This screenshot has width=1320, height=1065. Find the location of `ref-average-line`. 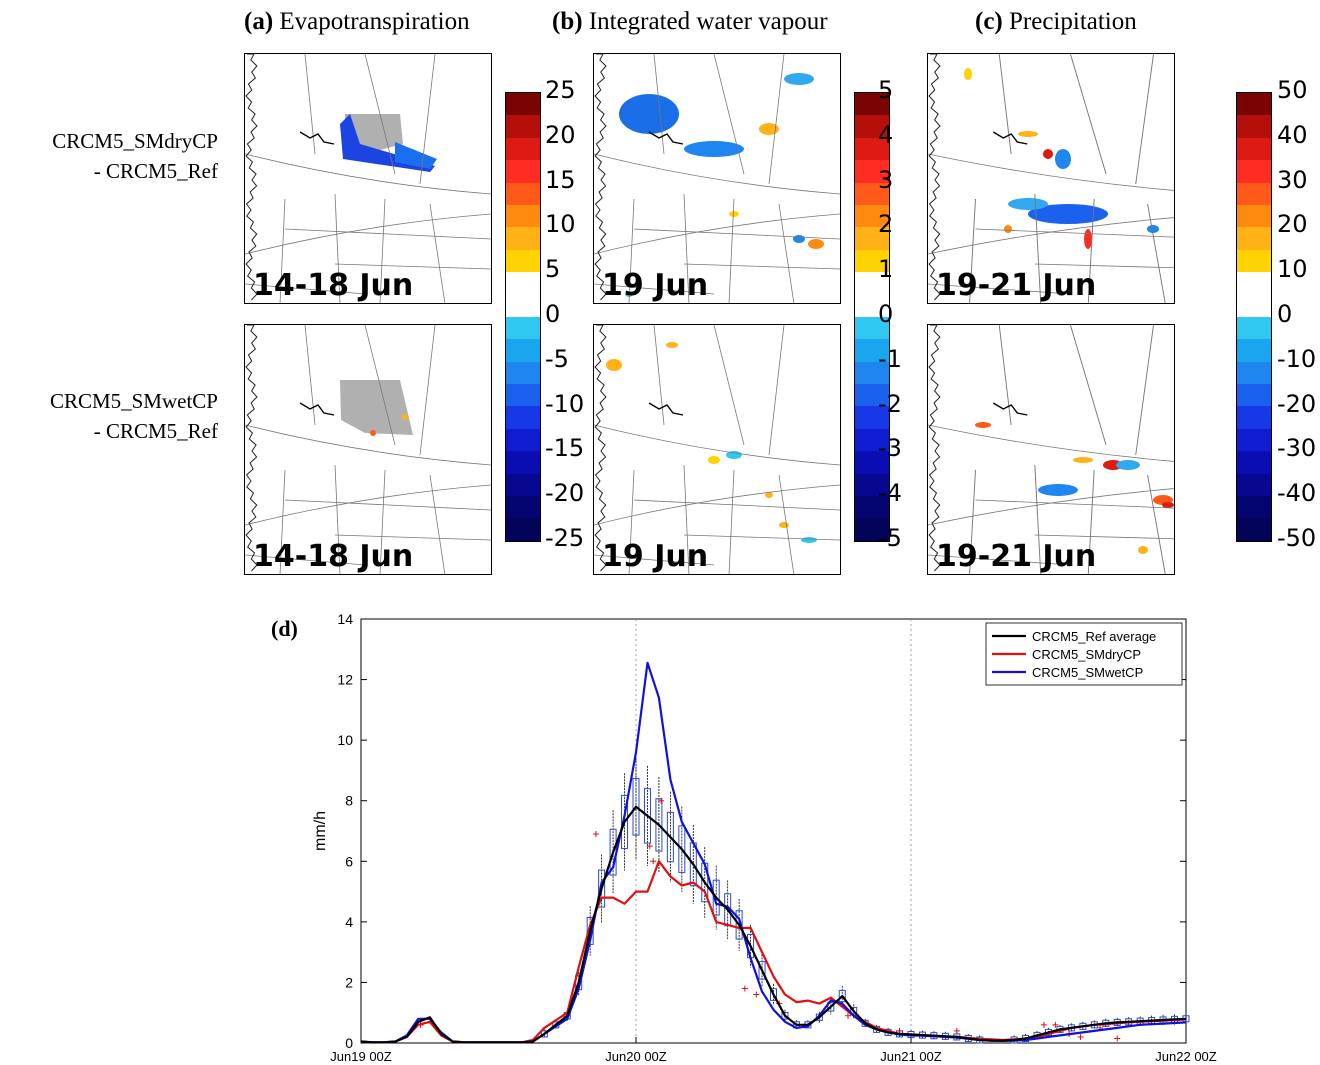

ref-average-line is located at coordinates (773, 924).